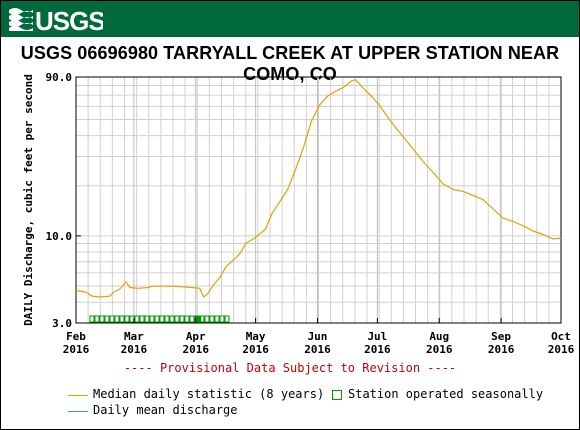 This screenshot has width=580, height=430. Describe the element at coordinates (59, 236) in the screenshot. I see `y-tick-label: 10.0` at that location.